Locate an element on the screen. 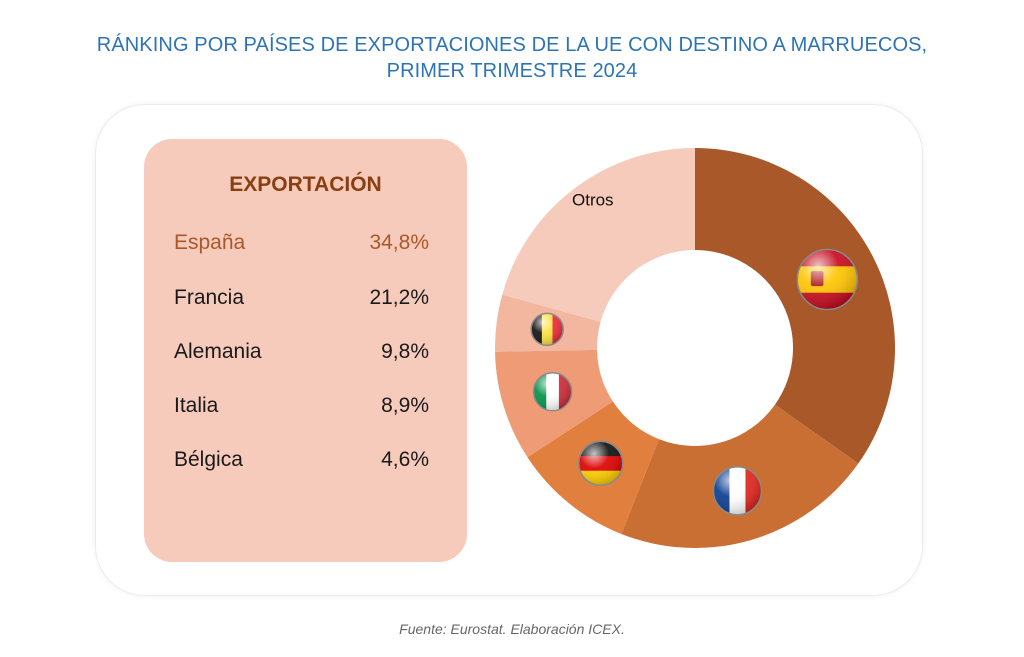  spain-flag-icon is located at coordinates (827, 279).